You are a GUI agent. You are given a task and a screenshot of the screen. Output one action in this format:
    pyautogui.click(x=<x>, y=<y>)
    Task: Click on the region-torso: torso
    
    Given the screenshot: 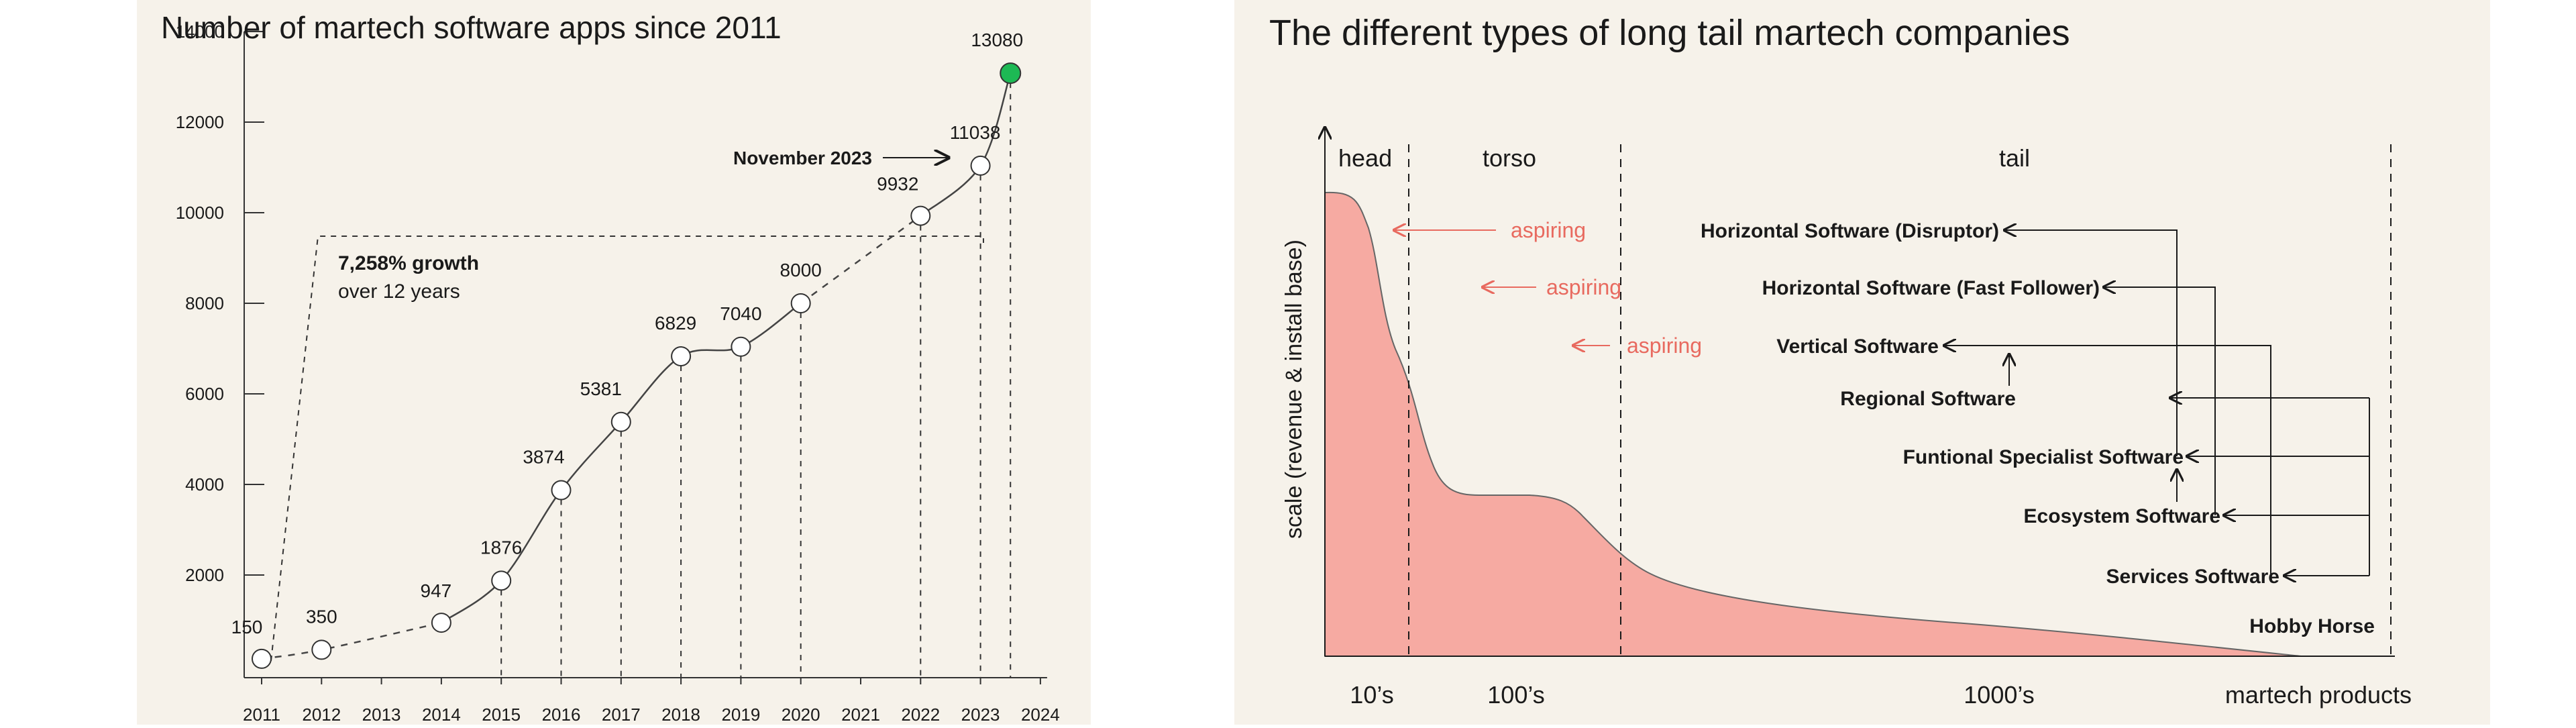 What is the action you would take?
    pyautogui.click(x=1509, y=158)
    